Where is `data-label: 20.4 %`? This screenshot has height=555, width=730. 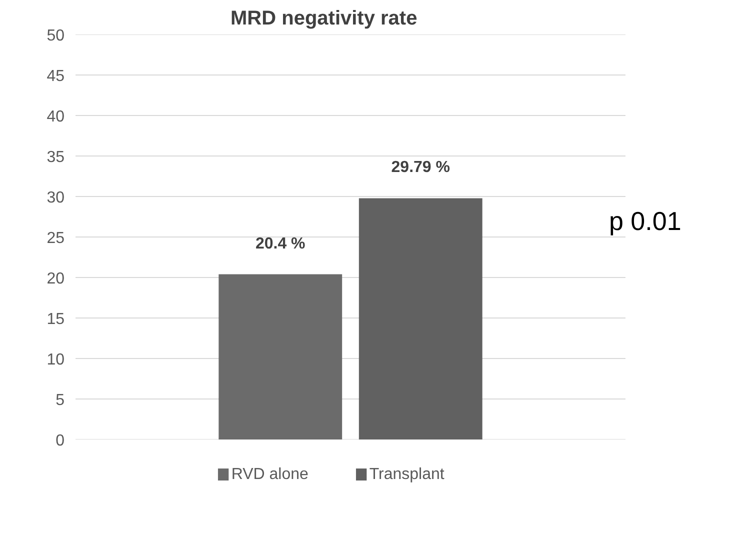 data-label: 20.4 % is located at coordinates (280, 243).